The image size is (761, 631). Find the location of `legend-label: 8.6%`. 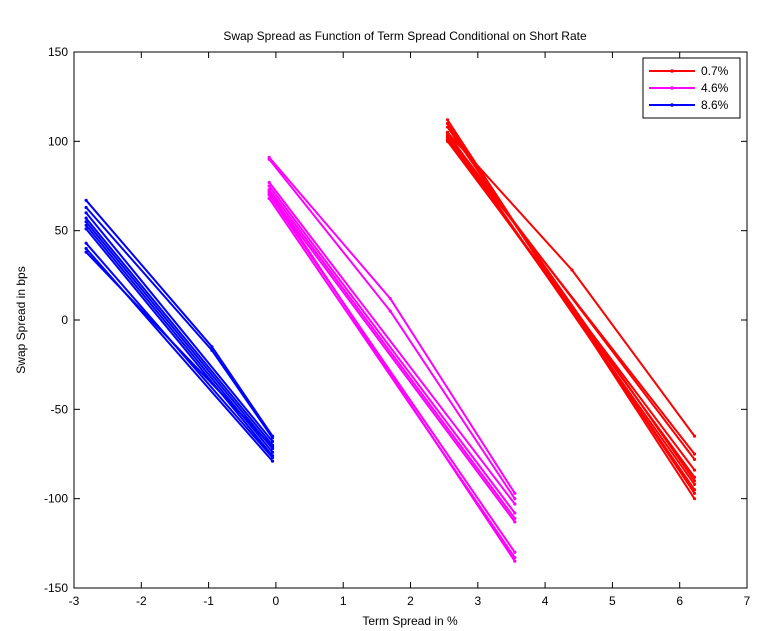

legend-label: 8.6% is located at coordinates (715, 105).